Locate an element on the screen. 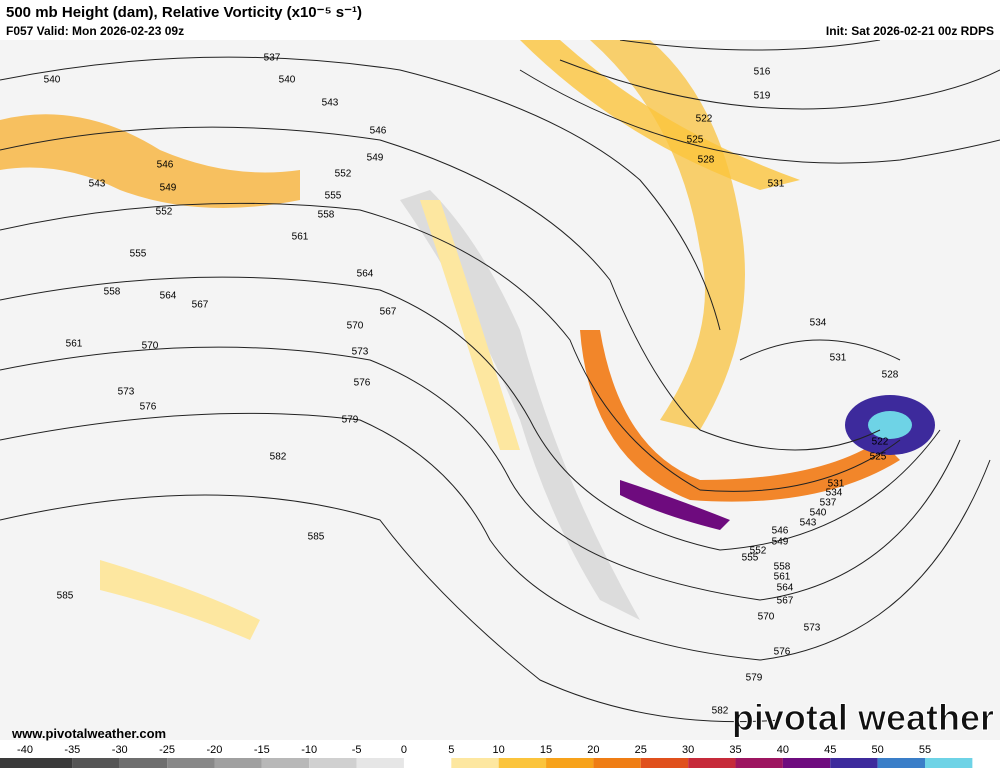 The image size is (1000, 777). colorbar-tick-label: 20 is located at coordinates (593, 750).